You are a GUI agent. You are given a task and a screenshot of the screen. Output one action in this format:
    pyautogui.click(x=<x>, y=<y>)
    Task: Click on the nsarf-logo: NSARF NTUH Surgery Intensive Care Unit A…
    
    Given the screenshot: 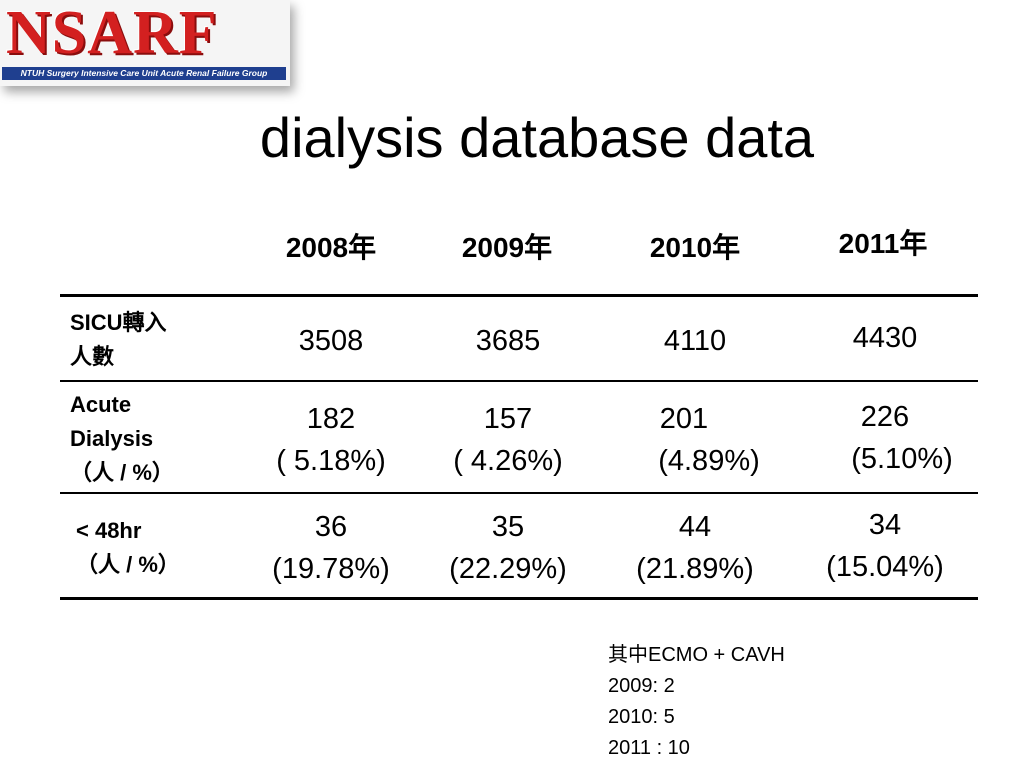 What is the action you would take?
    pyautogui.click(x=145, y=43)
    